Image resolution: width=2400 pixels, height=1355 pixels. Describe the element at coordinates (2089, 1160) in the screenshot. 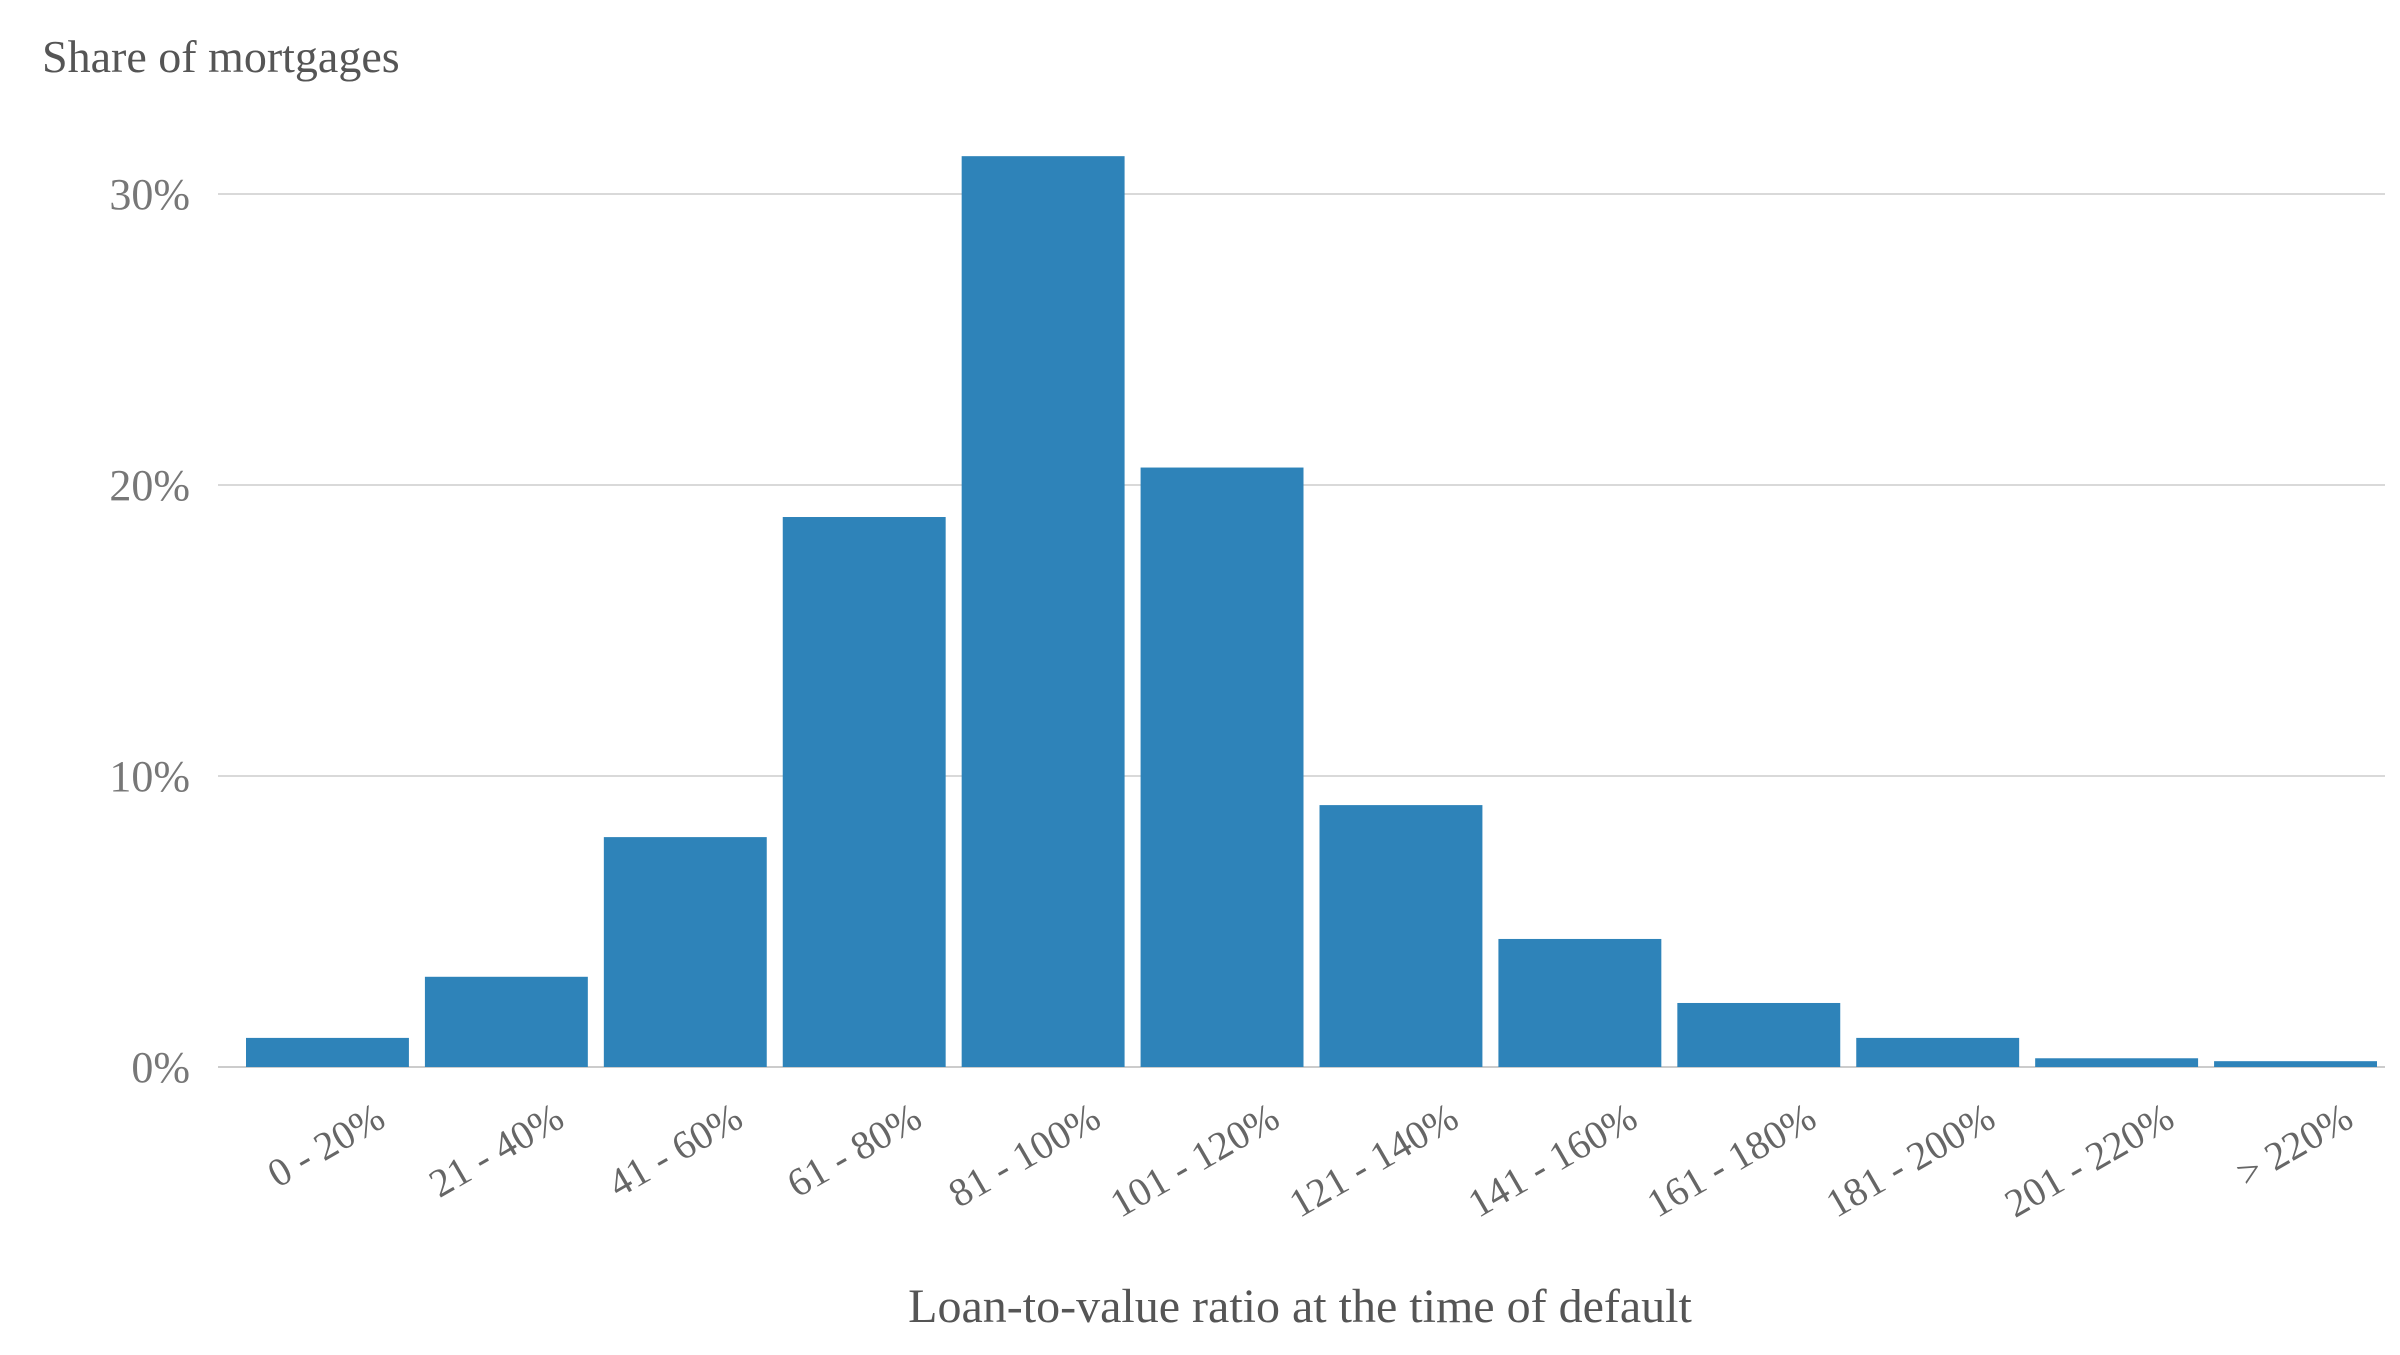

I see `x-tick-label: 201 - 220%` at that location.